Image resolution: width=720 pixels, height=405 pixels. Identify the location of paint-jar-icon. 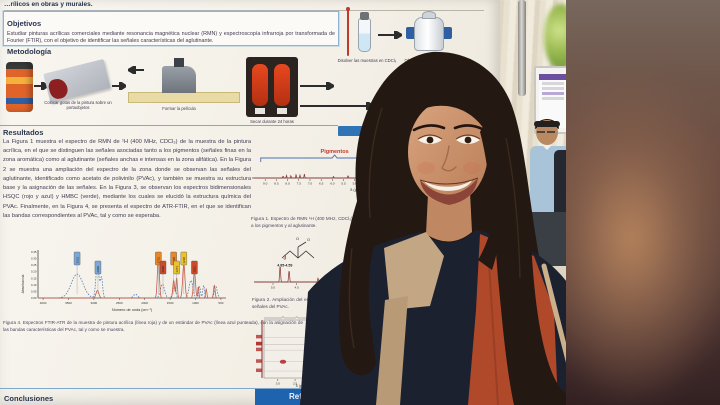
(19, 87).